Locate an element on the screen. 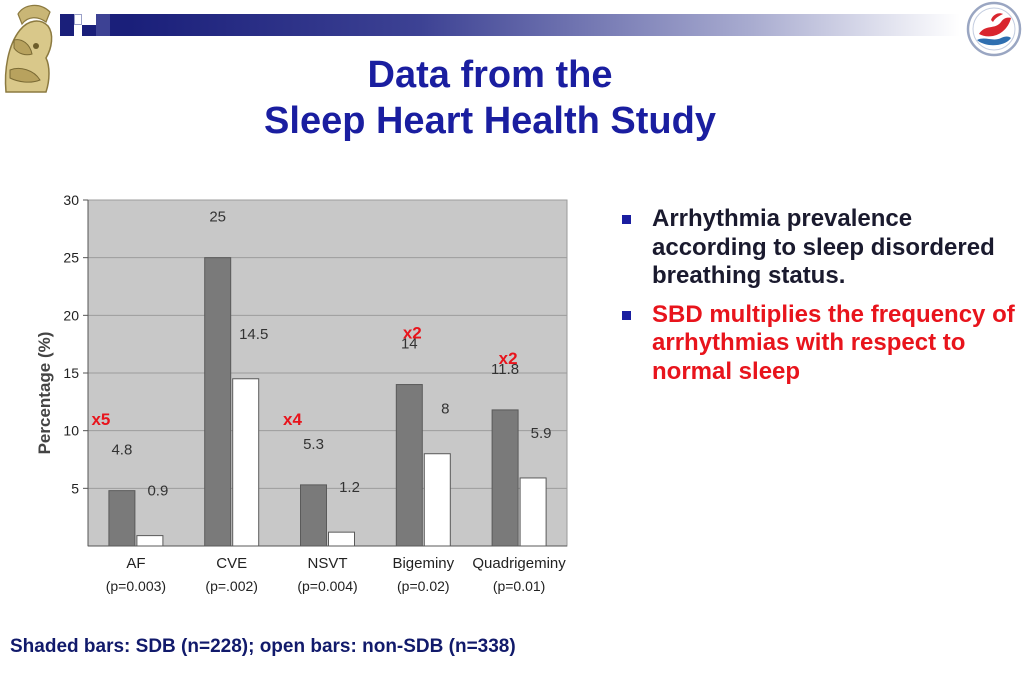  value-label-sdb-3: 14 is located at coordinates (409, 344).